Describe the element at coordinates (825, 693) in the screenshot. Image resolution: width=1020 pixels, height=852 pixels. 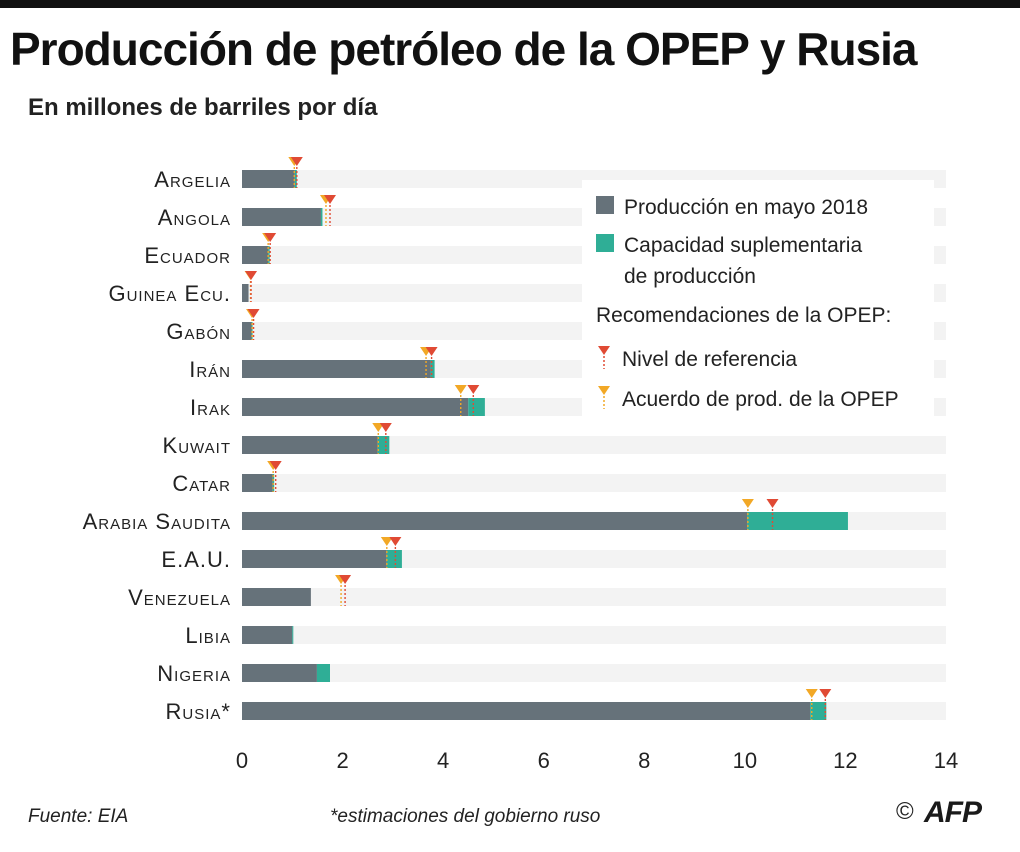
I see `reference-marker-rusia` at that location.